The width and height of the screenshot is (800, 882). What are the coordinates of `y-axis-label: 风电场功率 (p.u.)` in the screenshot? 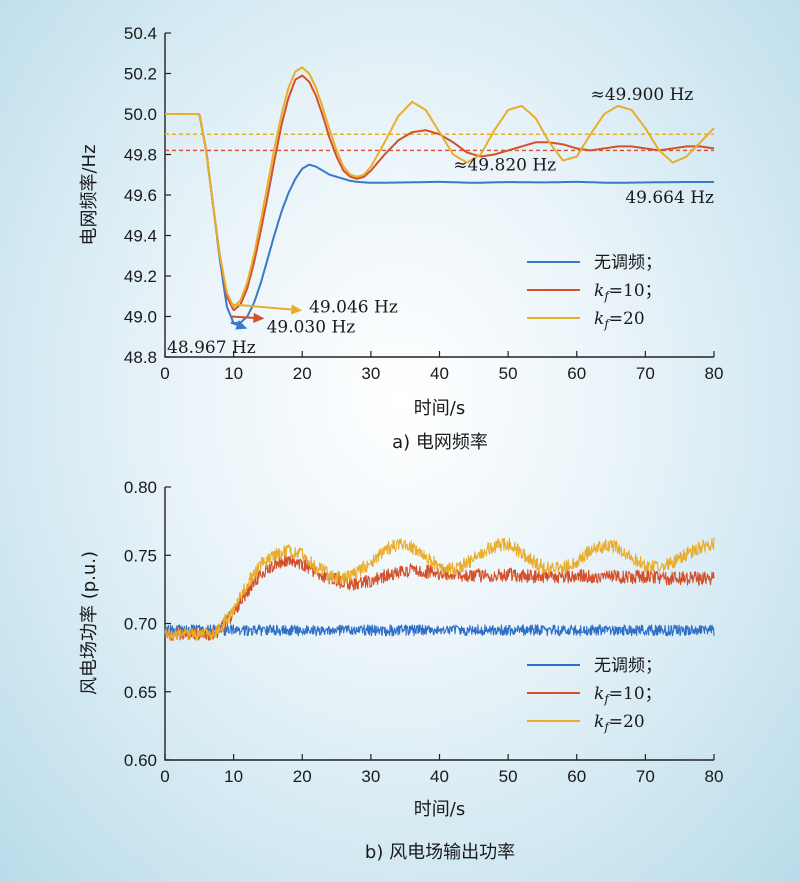 It's located at (89, 623).